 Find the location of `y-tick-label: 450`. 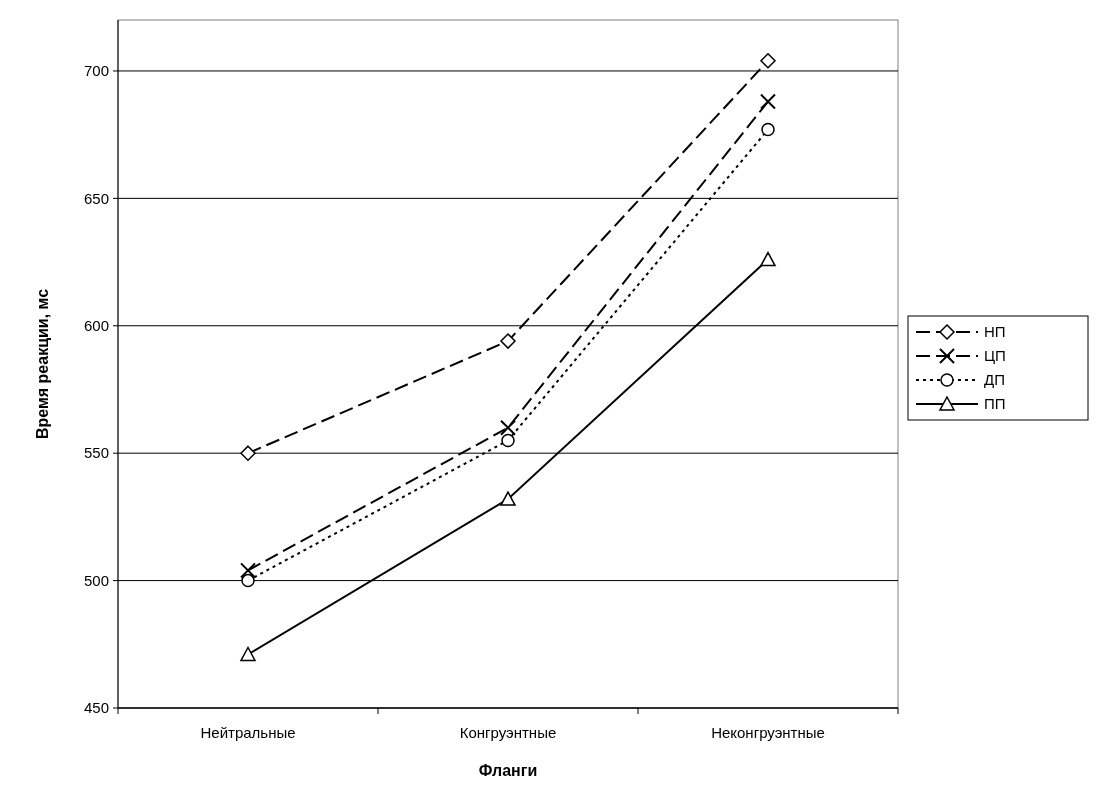

y-tick-label: 450 is located at coordinates (96, 708).